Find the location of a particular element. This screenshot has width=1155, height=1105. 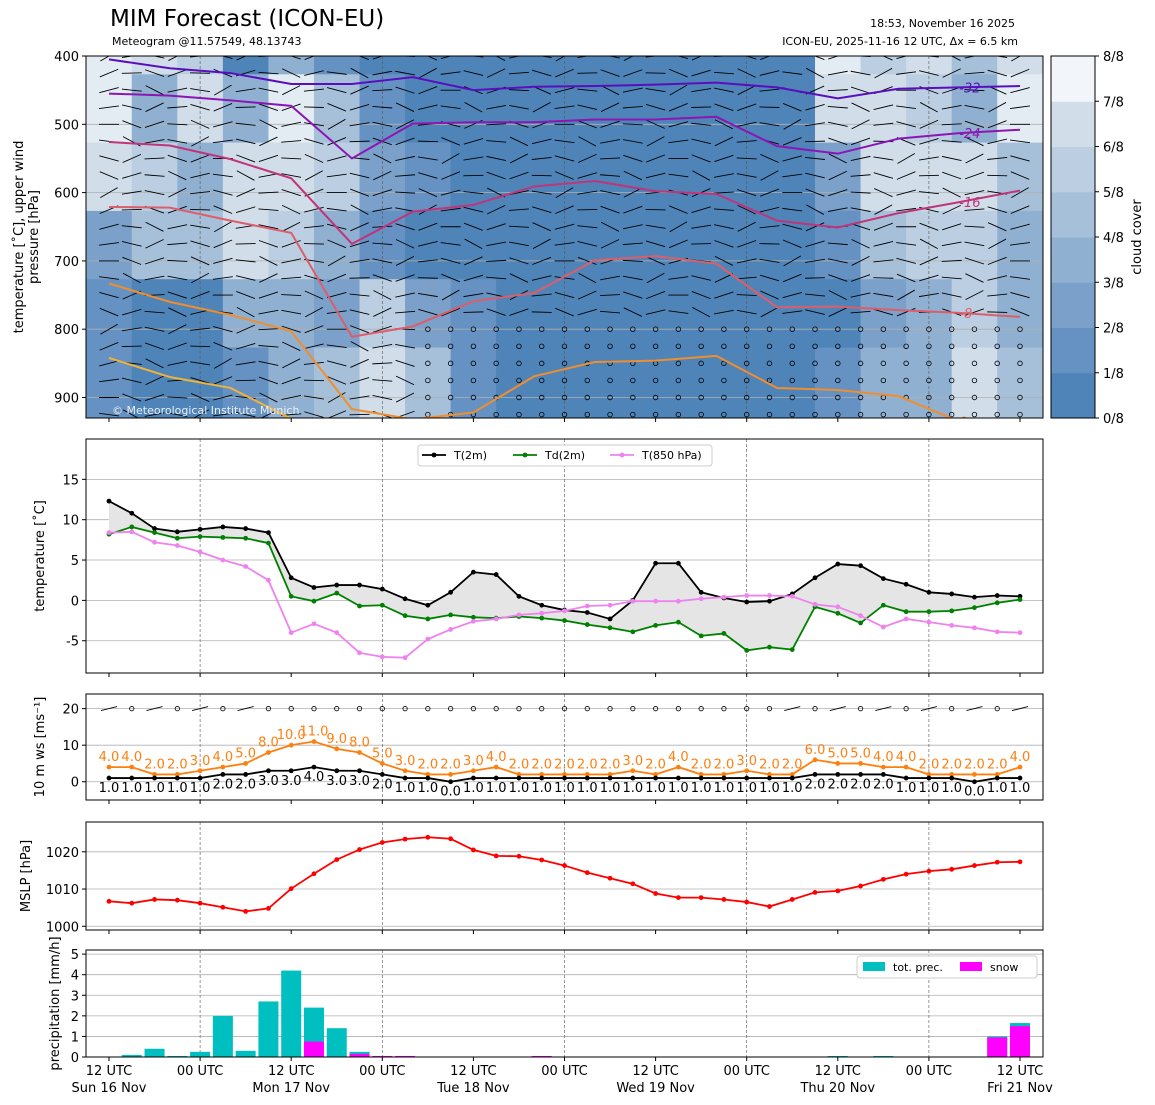

isotherm-label: 8 is located at coordinates (963, 426).